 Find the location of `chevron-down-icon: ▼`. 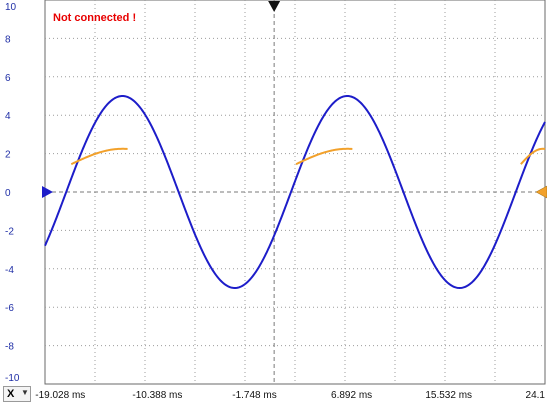

chevron-down-icon: ▼ is located at coordinates (25, 392).